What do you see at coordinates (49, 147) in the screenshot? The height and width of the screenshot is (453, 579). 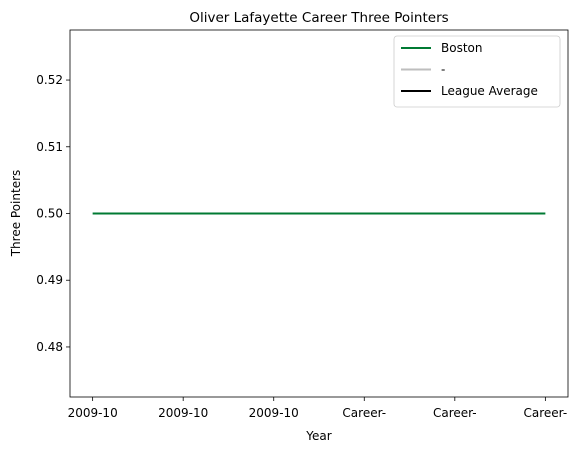 I see `y-tick-label: 0.51` at bounding box center [49, 147].